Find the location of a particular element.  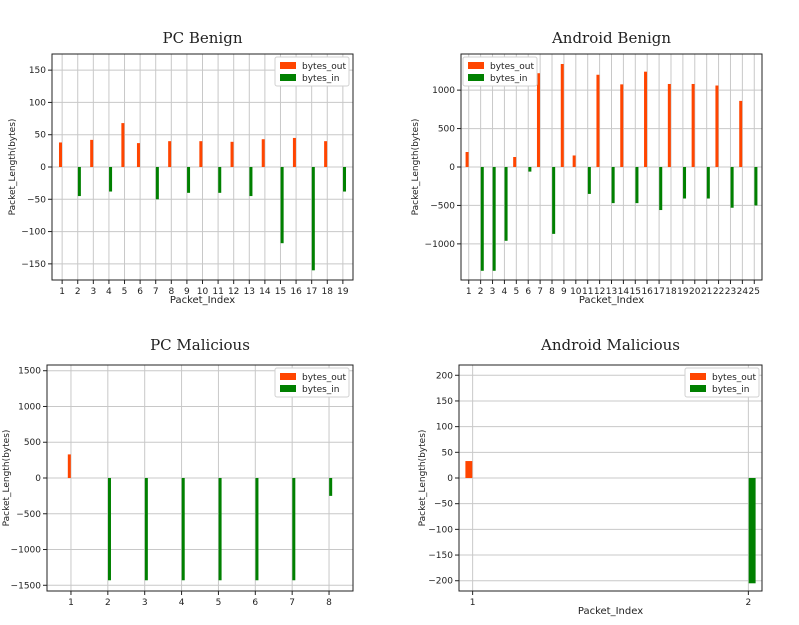

y-tick-label: 200 is located at coordinates (444, 376).